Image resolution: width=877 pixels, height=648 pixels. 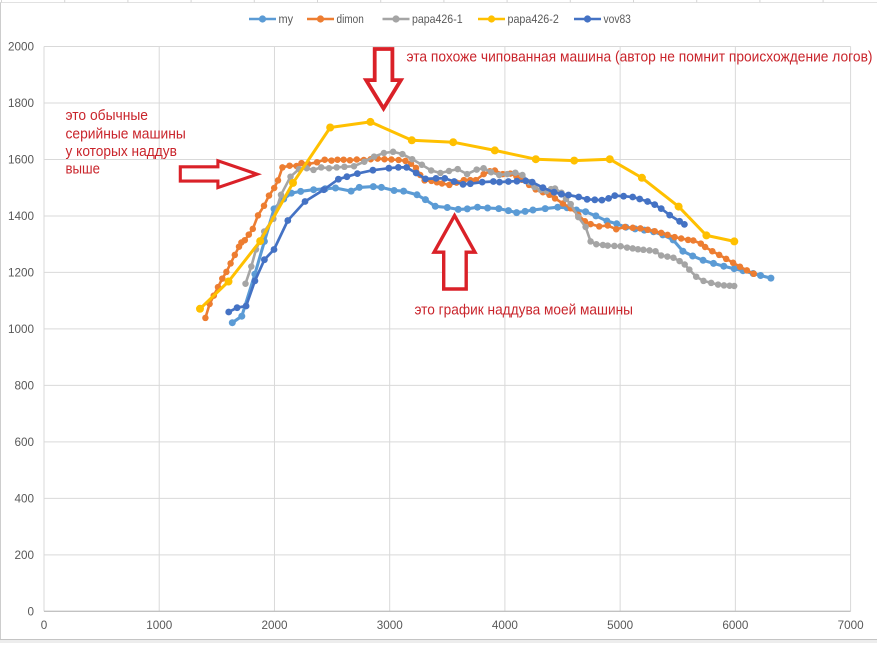 I want to click on svg-text: 1400, so click(x=21, y=216).